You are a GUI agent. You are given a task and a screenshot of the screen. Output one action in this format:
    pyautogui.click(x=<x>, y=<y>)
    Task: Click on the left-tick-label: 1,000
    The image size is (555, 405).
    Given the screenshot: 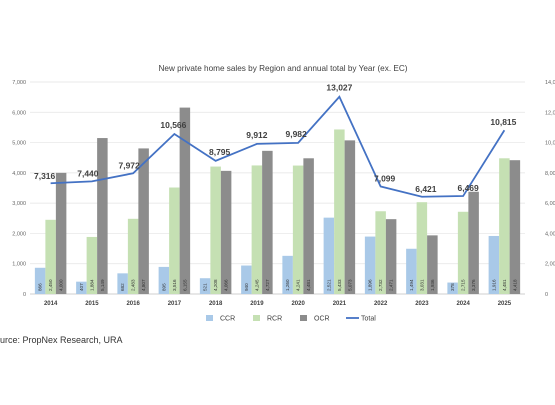 What is the action you would take?
    pyautogui.click(x=19, y=265)
    